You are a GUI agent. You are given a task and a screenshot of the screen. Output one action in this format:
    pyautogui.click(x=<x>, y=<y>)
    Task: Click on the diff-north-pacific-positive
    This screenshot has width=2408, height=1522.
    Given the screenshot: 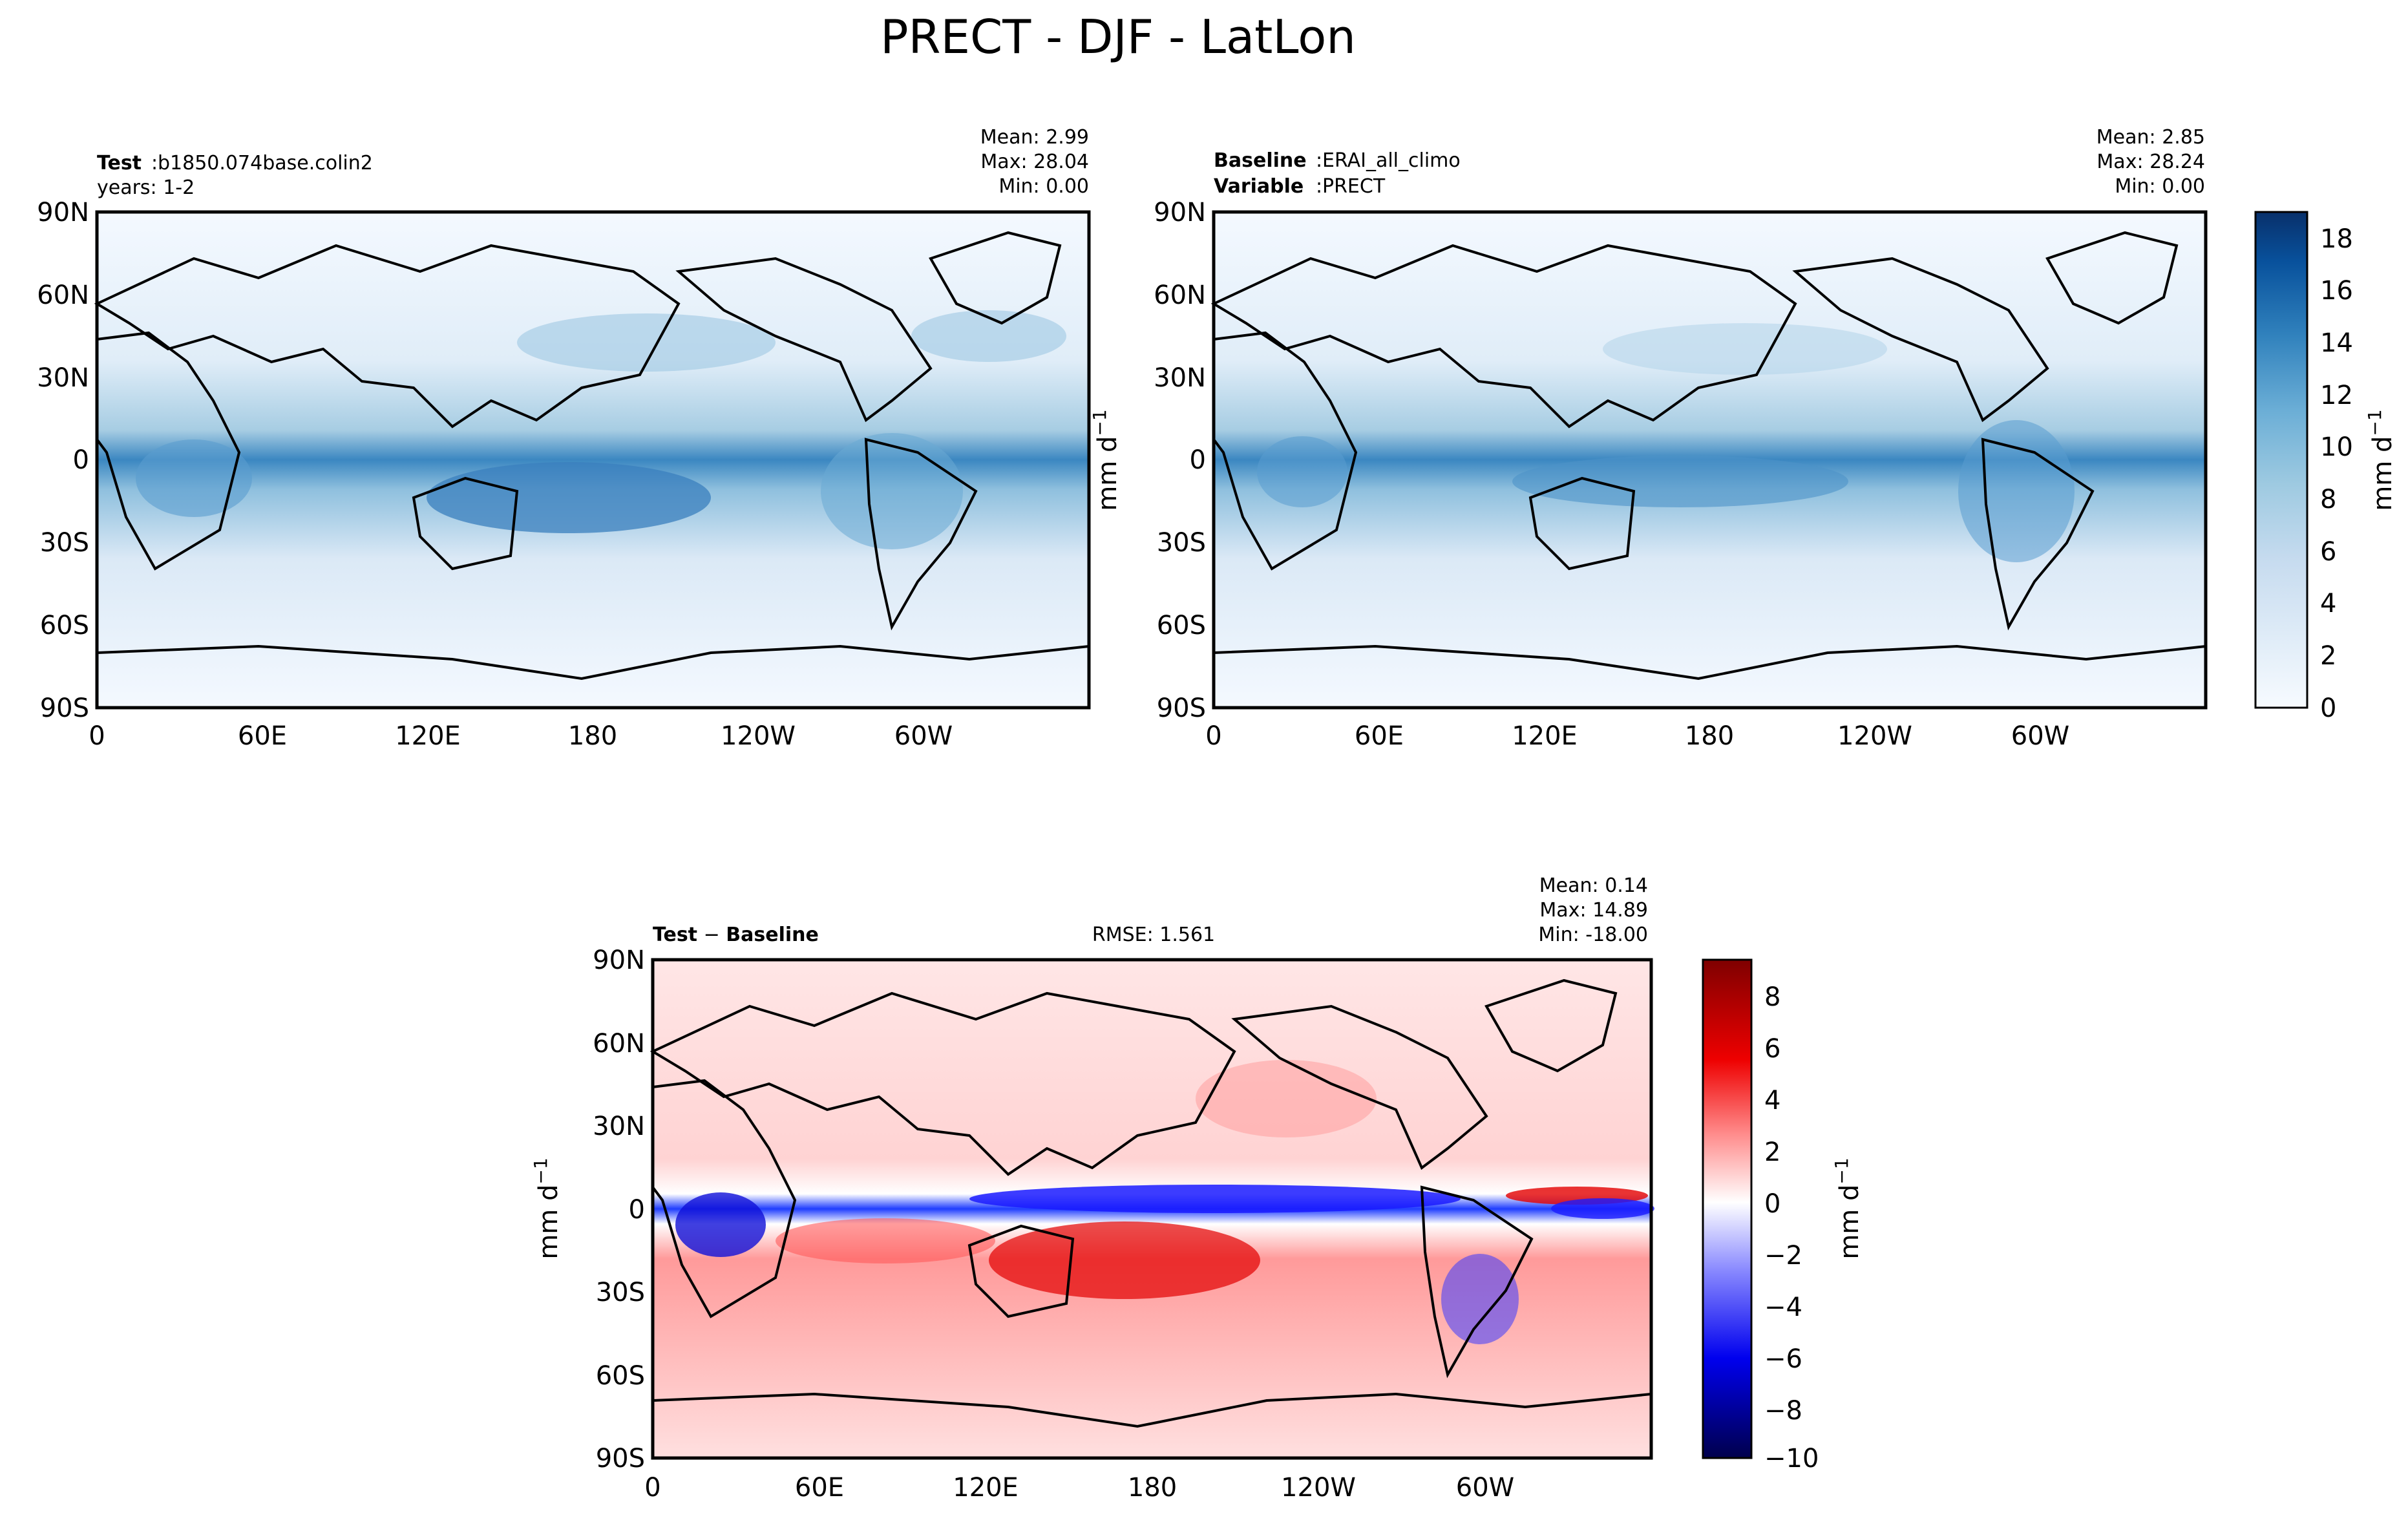 What is the action you would take?
    pyautogui.click(x=1286, y=1098)
    